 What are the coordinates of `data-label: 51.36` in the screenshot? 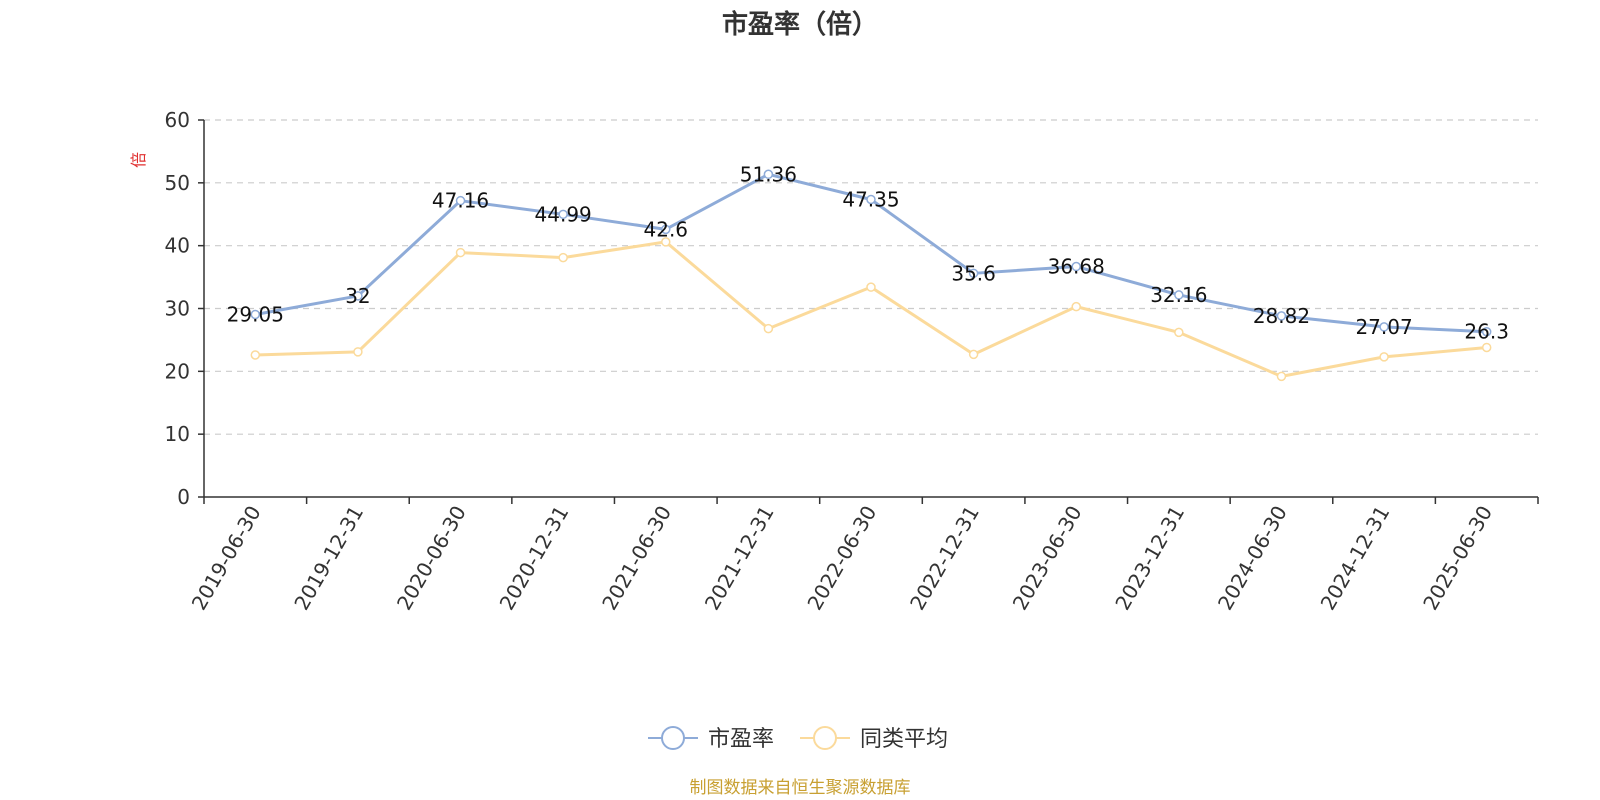 It's located at (768, 174).